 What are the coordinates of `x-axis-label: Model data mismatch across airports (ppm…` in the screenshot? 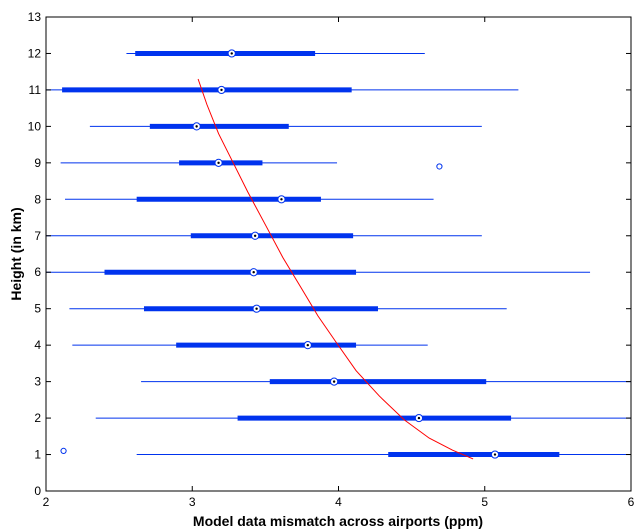 It's located at (338, 521).